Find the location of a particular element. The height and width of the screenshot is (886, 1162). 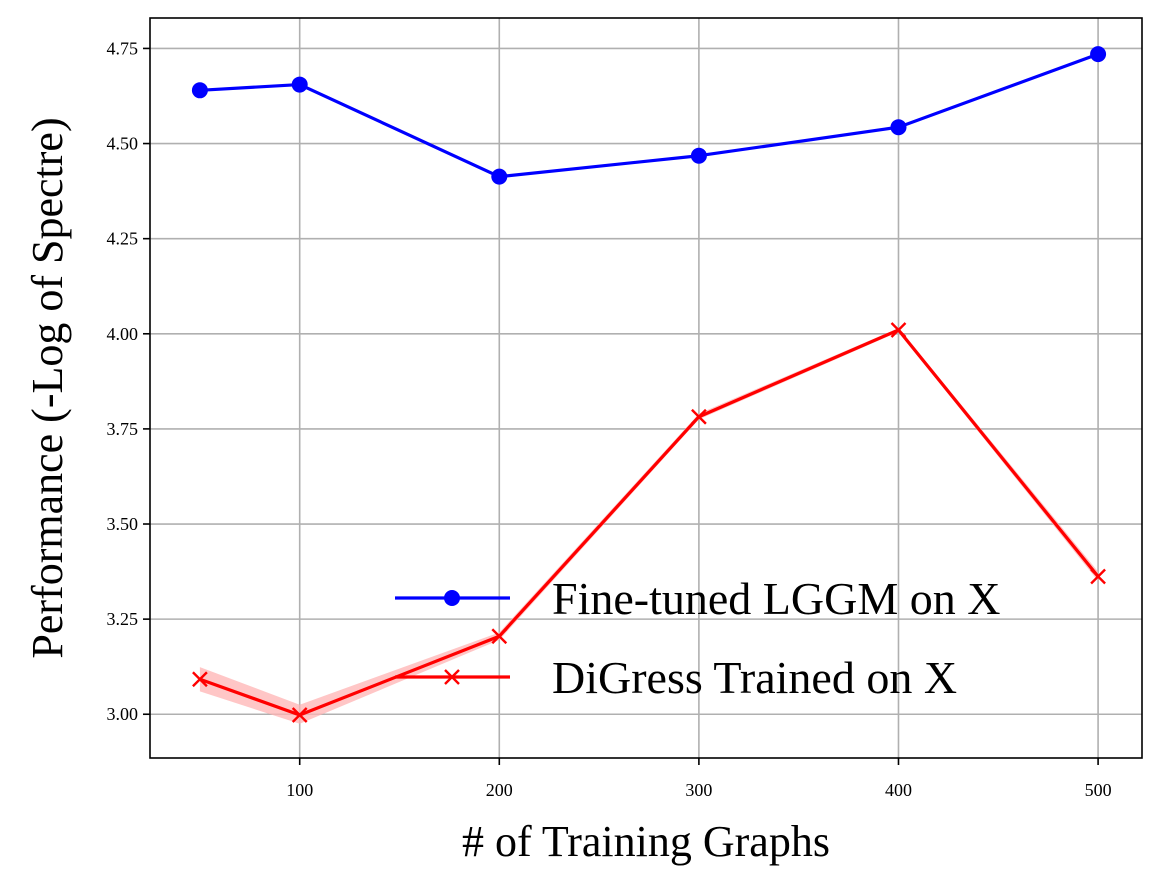

y-axis-title: Performance (-Log of Spectre) is located at coordinates (47, 387).